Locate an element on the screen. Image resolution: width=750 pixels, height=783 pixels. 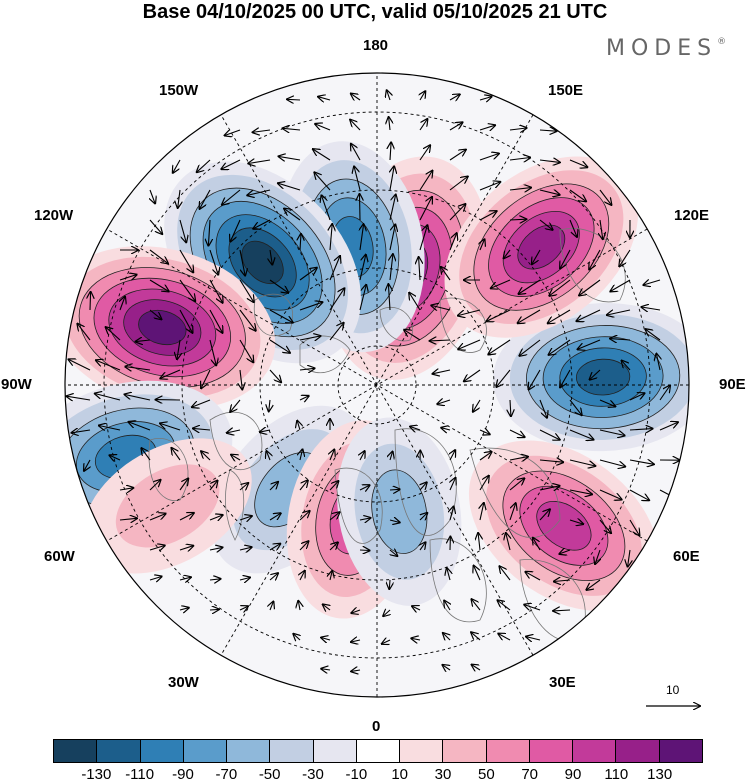
lon-label-60w: 60W is located at coordinates (59, 556).